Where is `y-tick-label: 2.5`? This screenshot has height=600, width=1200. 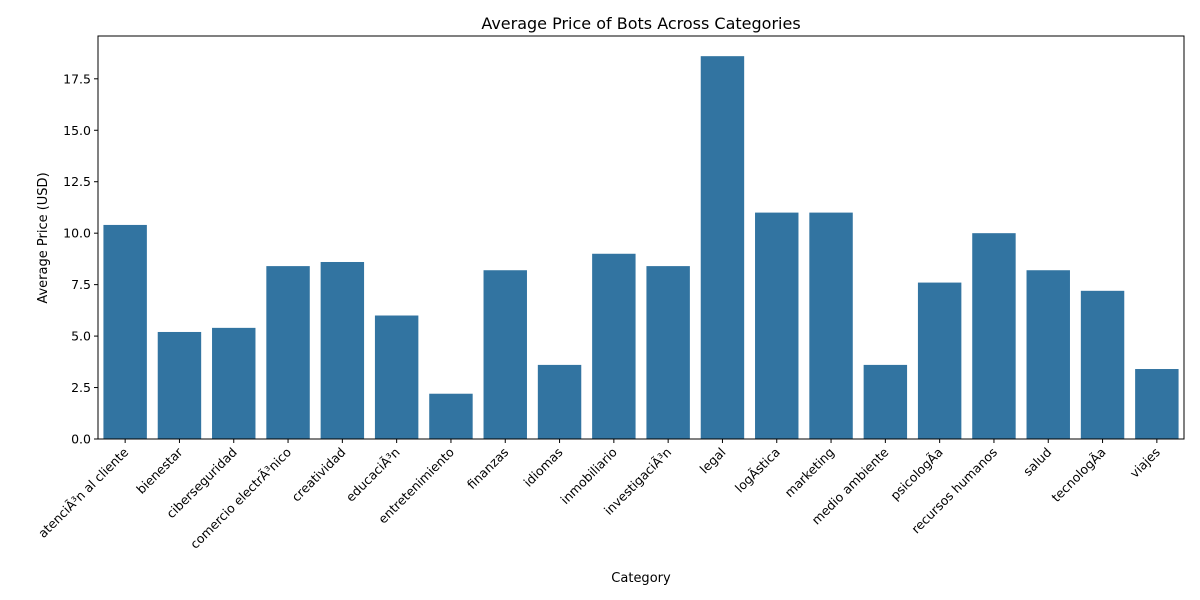 y-tick-label: 2.5 is located at coordinates (81, 387).